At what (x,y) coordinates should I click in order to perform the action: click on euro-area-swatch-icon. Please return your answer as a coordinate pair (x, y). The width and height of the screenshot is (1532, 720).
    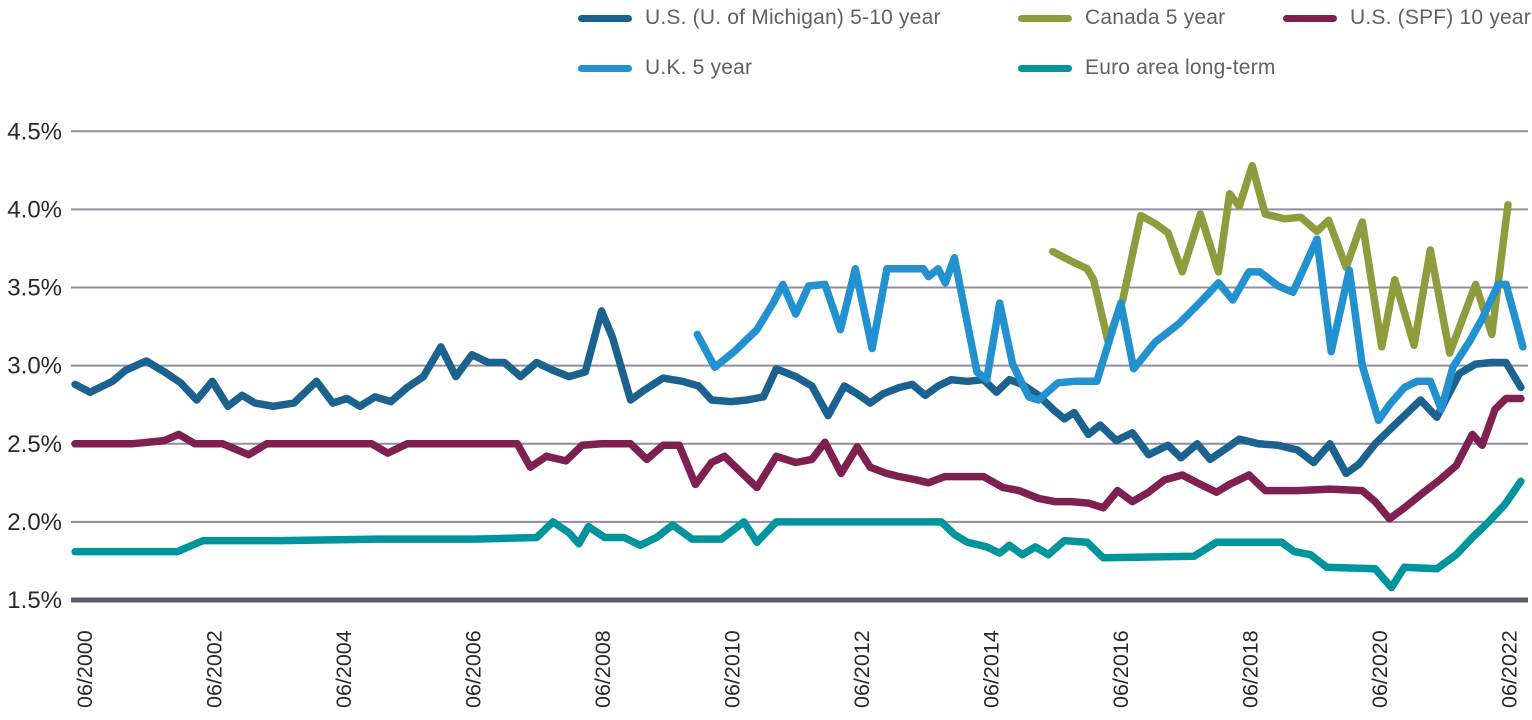
    Looking at the image, I should click on (1045, 68).